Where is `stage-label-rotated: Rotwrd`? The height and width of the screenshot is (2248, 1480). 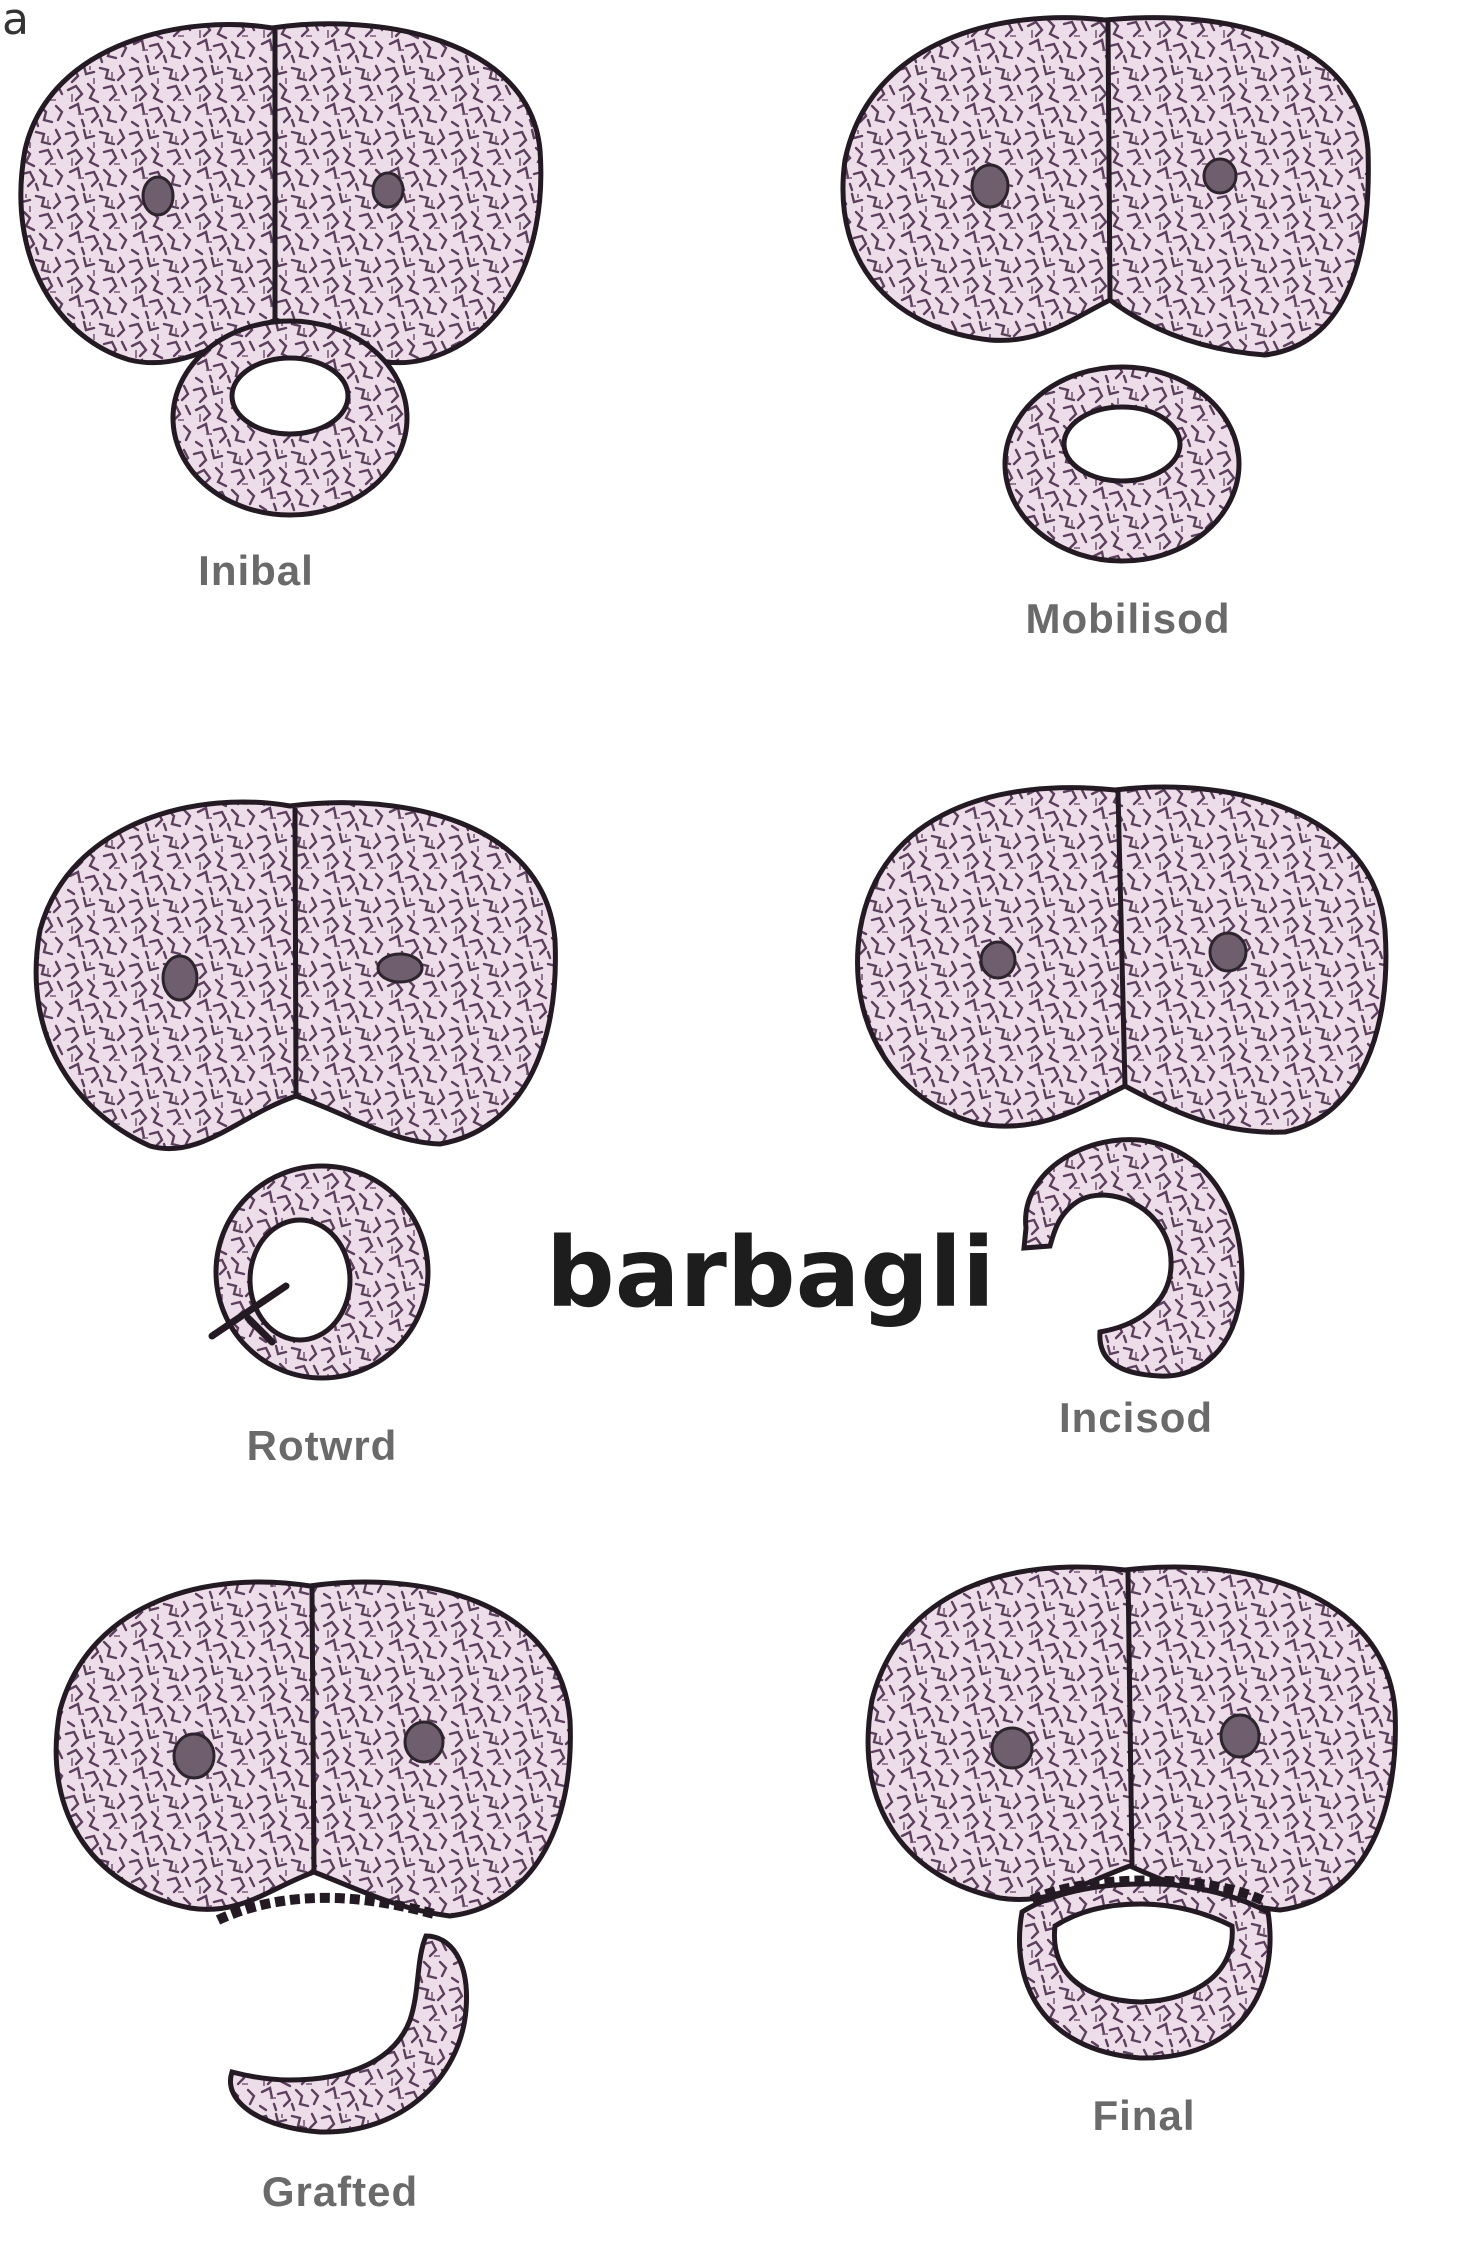
stage-label-rotated: Rotwrd is located at coordinates (322, 1445).